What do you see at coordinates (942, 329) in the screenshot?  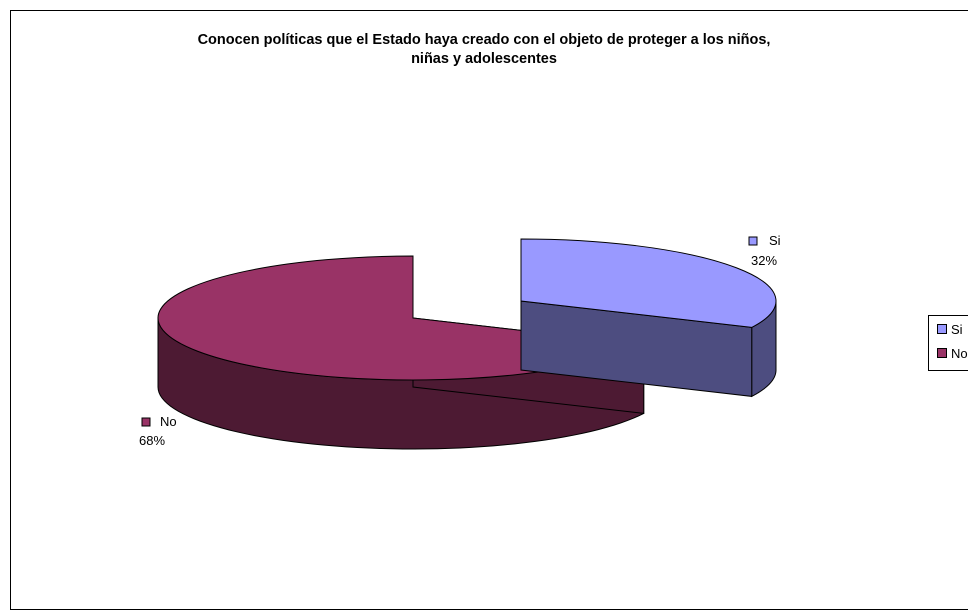 I see `legend-swatch-si` at bounding box center [942, 329].